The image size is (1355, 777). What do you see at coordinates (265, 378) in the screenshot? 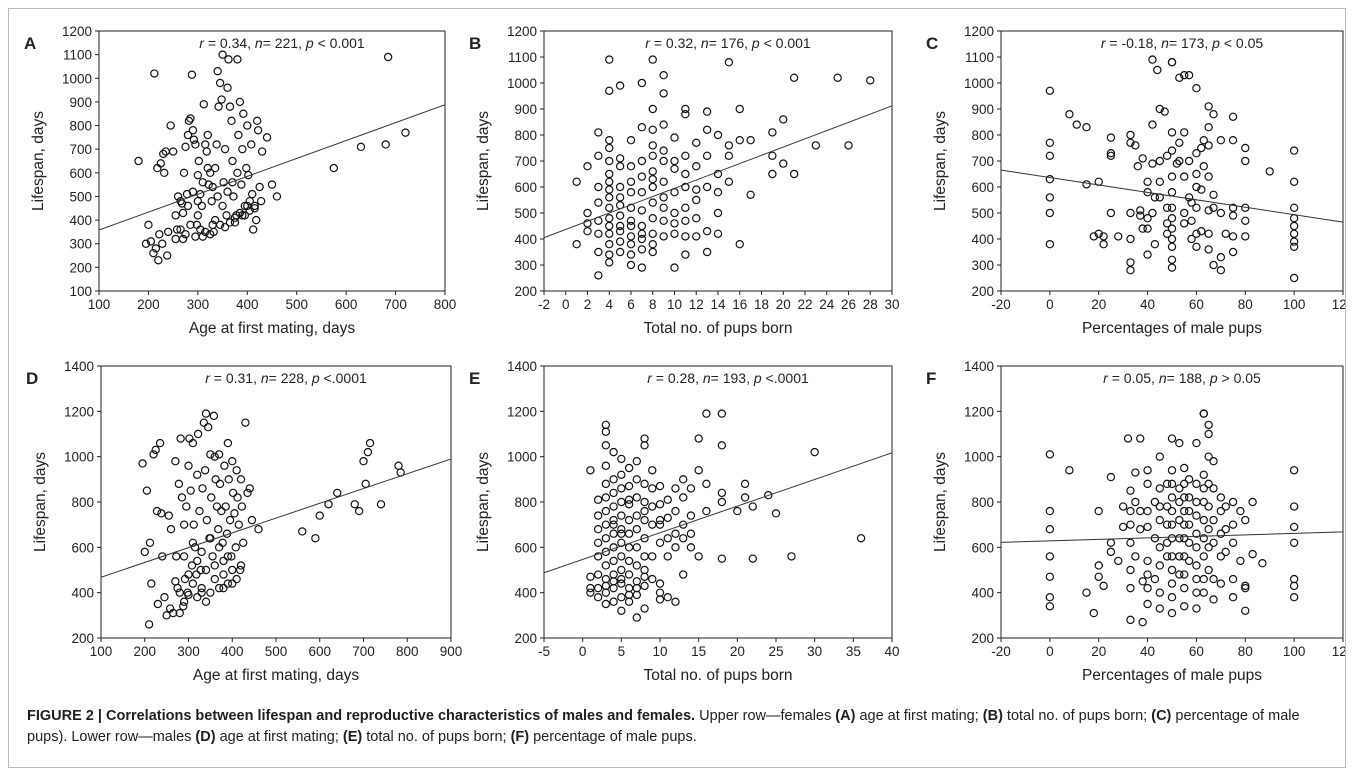
I see `stats-symbol: n` at bounding box center [265, 378].